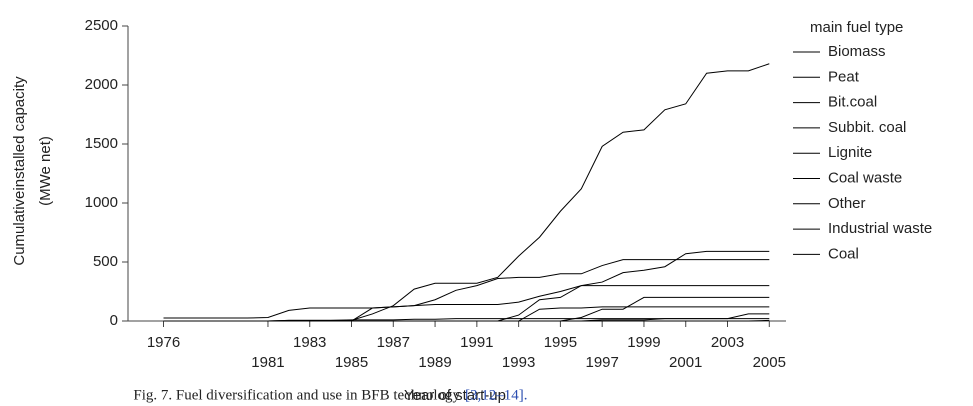 The image size is (973, 406). What do you see at coordinates (727, 342) in the screenshot?
I see `x-tick-label: 2003` at bounding box center [727, 342].